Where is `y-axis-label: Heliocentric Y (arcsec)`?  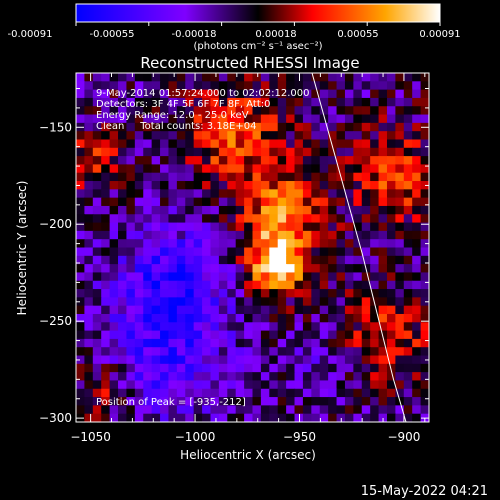 y-axis-label: Heliocentric Y (arcsec) is located at coordinates (22, 248).